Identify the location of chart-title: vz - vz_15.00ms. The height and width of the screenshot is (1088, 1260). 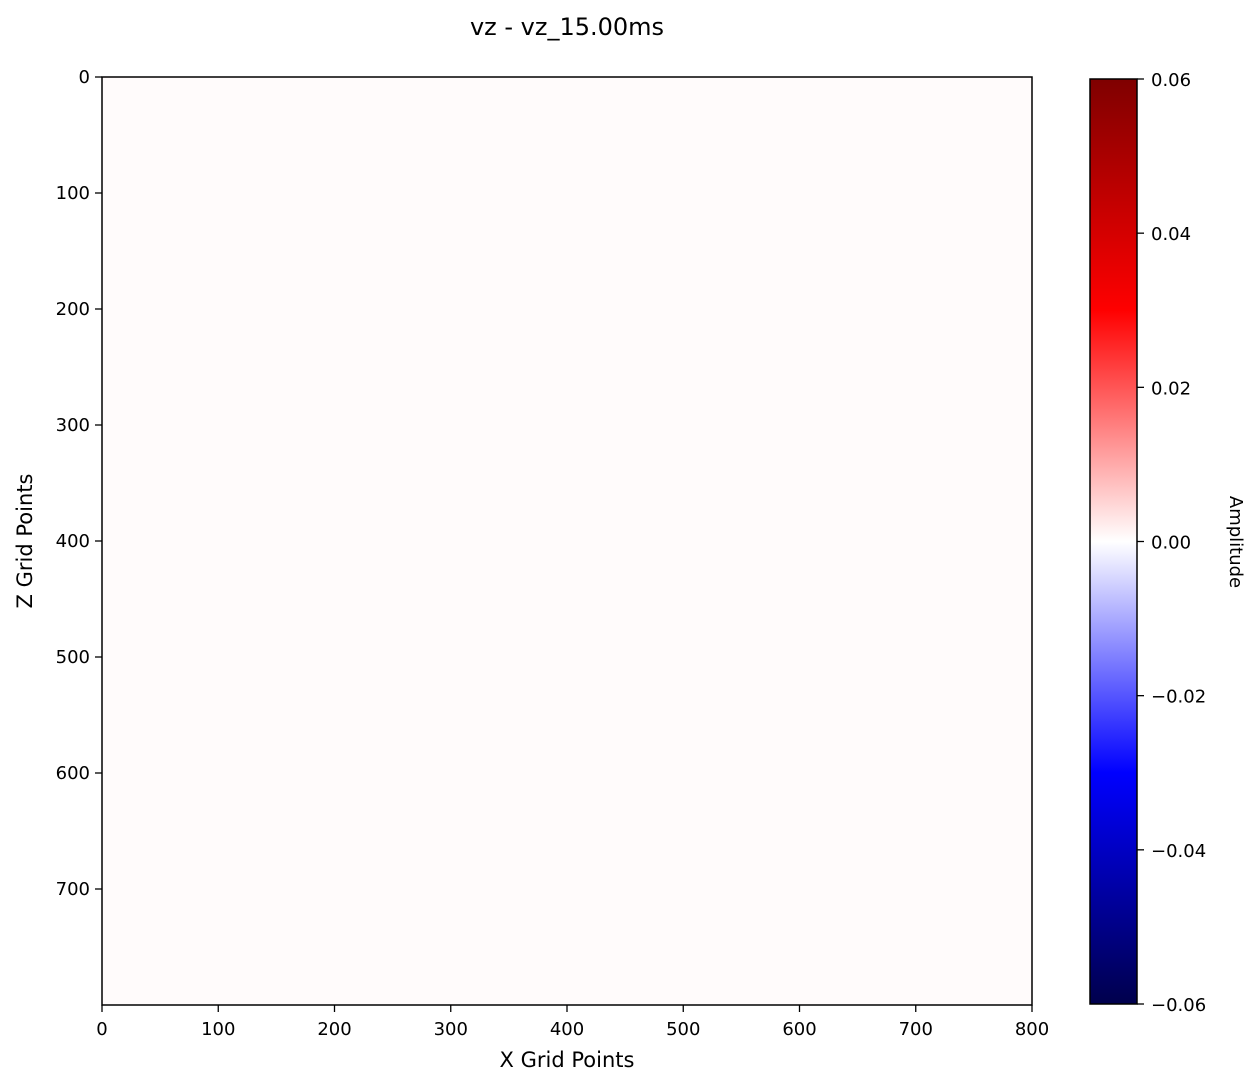
(567, 27).